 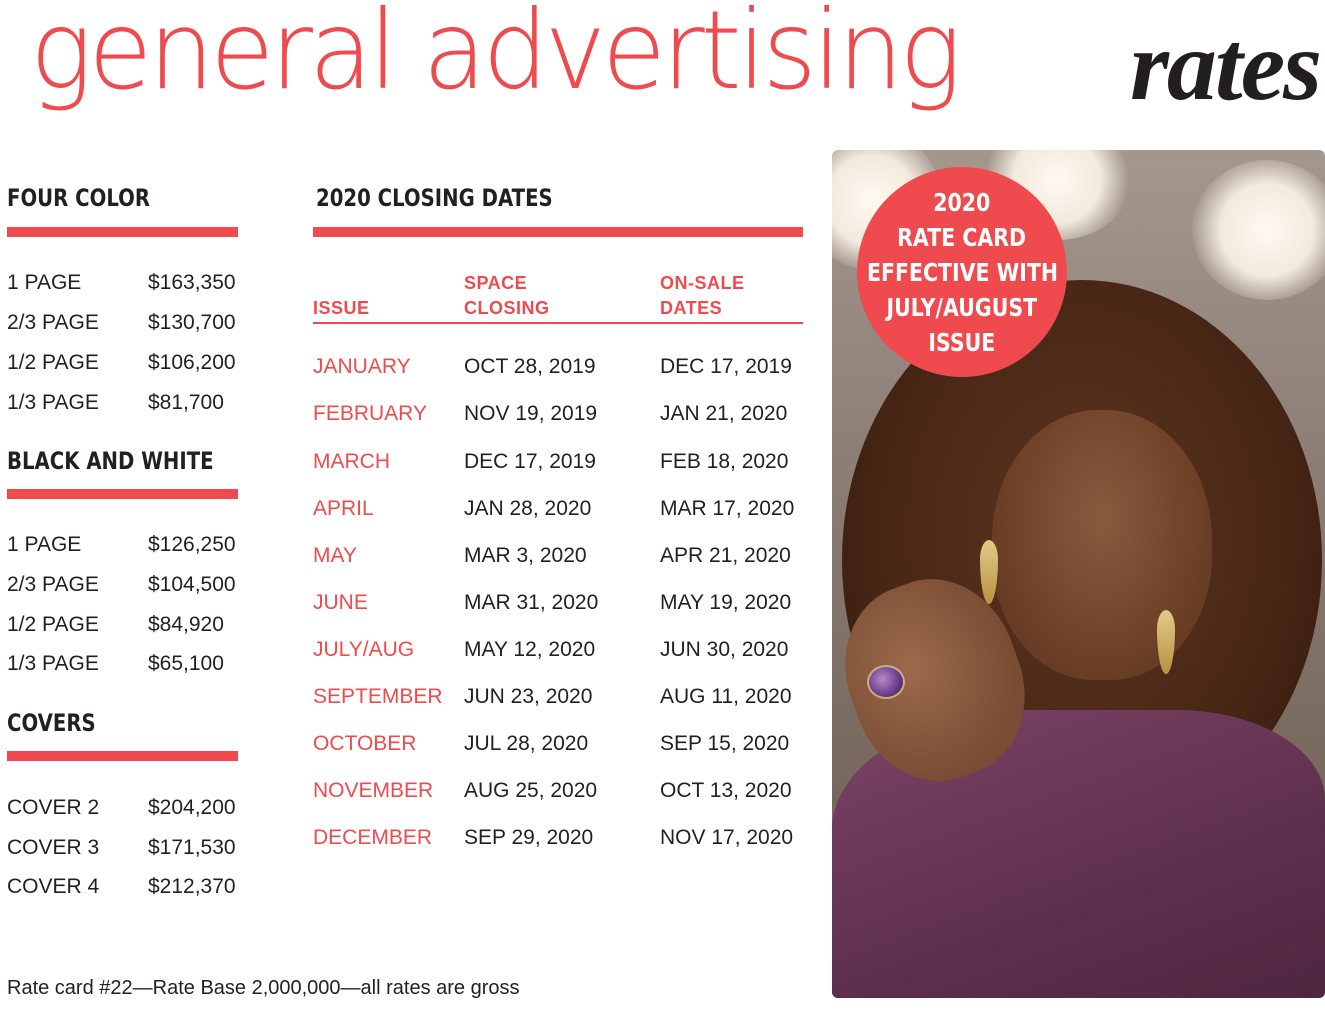 What do you see at coordinates (725, 743) in the screenshot?
I see `on-sale-cell: SEP 15, 2020` at bounding box center [725, 743].